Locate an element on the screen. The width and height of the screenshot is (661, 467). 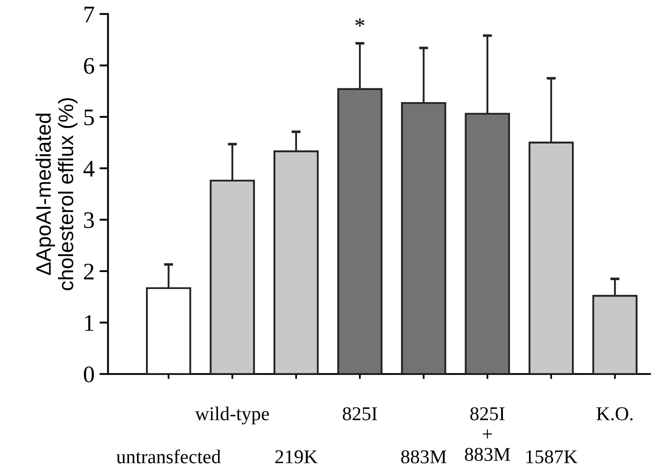
x-tick-label: 1587K is located at coordinates (552, 457).